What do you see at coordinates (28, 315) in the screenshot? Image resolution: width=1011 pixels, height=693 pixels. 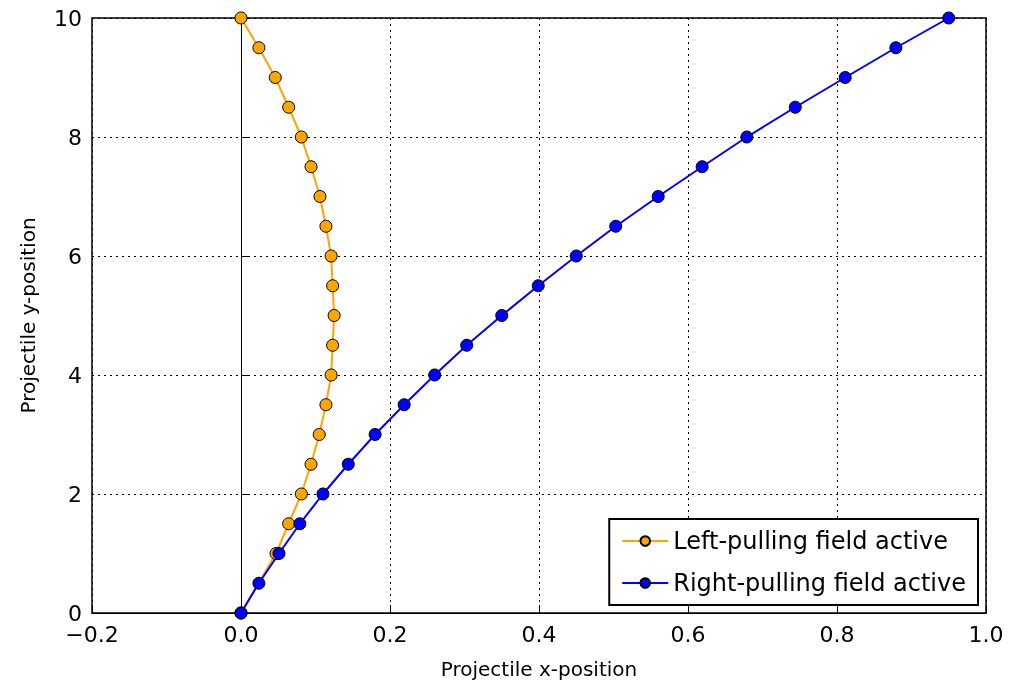 I see `y-axis-title: Projectile y-position` at bounding box center [28, 315].